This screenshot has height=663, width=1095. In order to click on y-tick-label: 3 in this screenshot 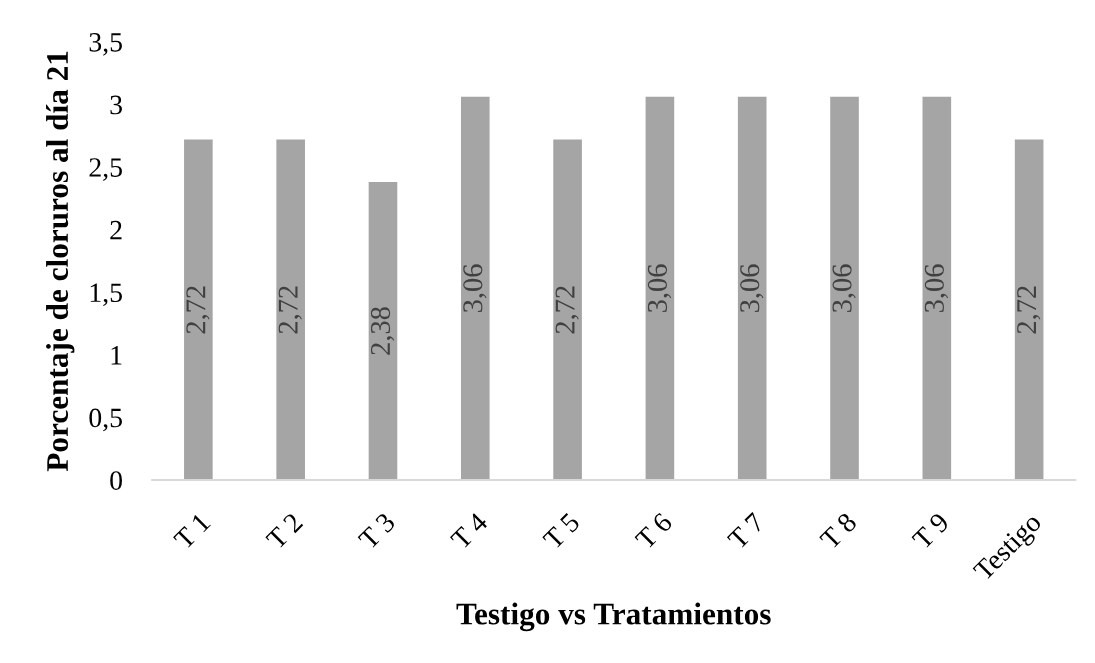, I will do `click(116, 105)`.